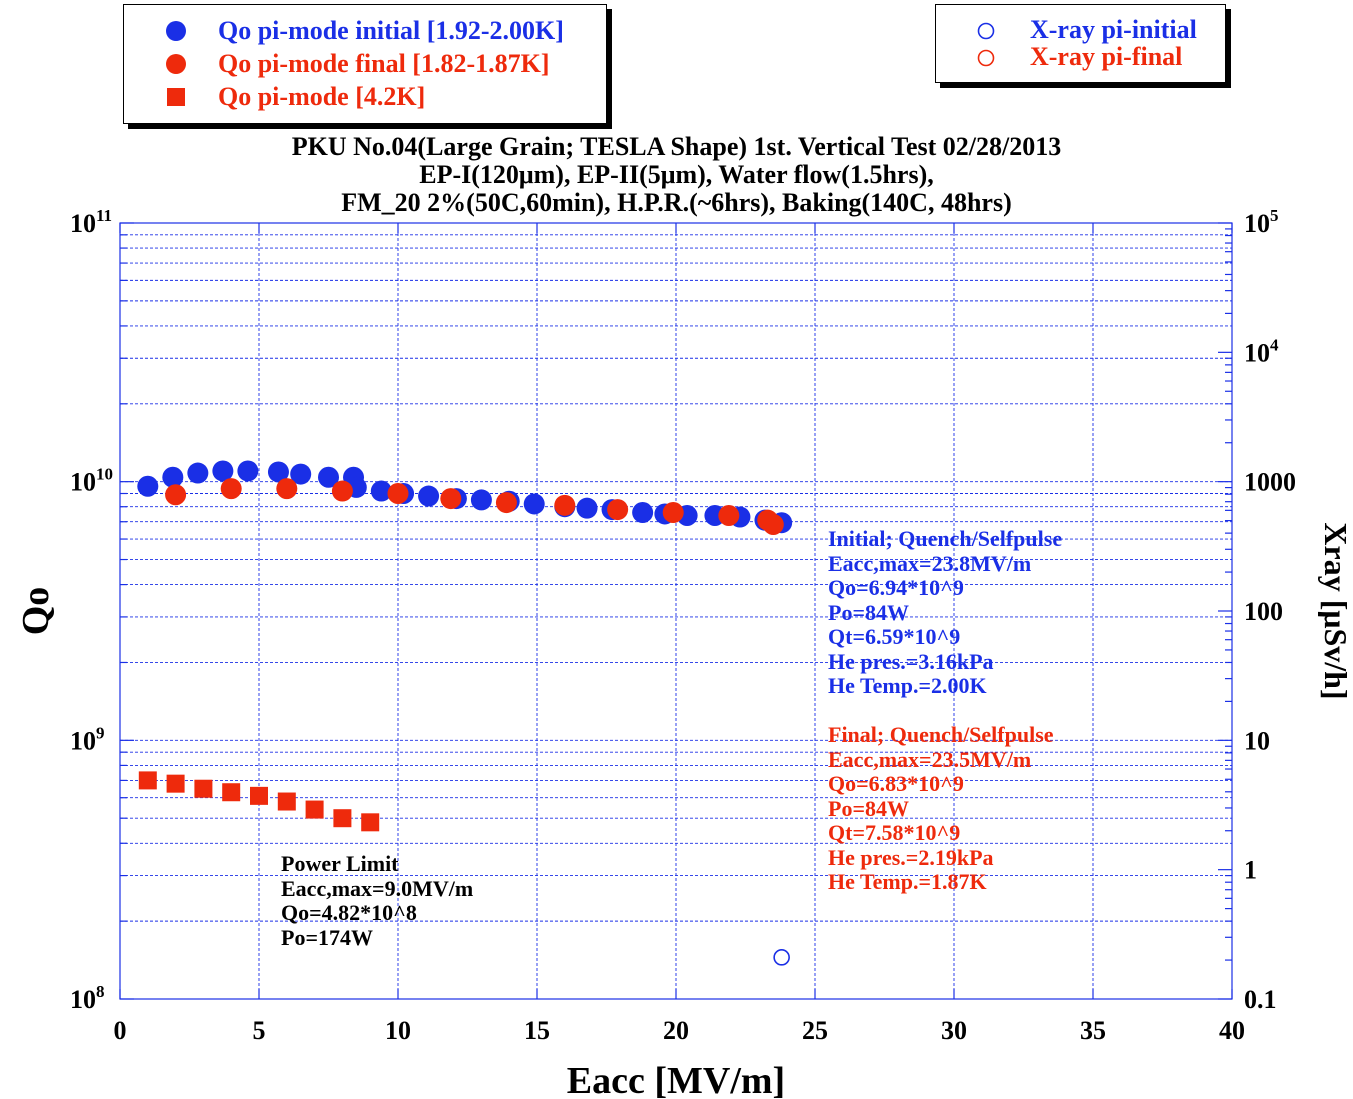 Image resolution: width=1353 pixels, height=1099 pixels. What do you see at coordinates (176, 31) in the screenshot?
I see `legend-initial-marker` at bounding box center [176, 31].